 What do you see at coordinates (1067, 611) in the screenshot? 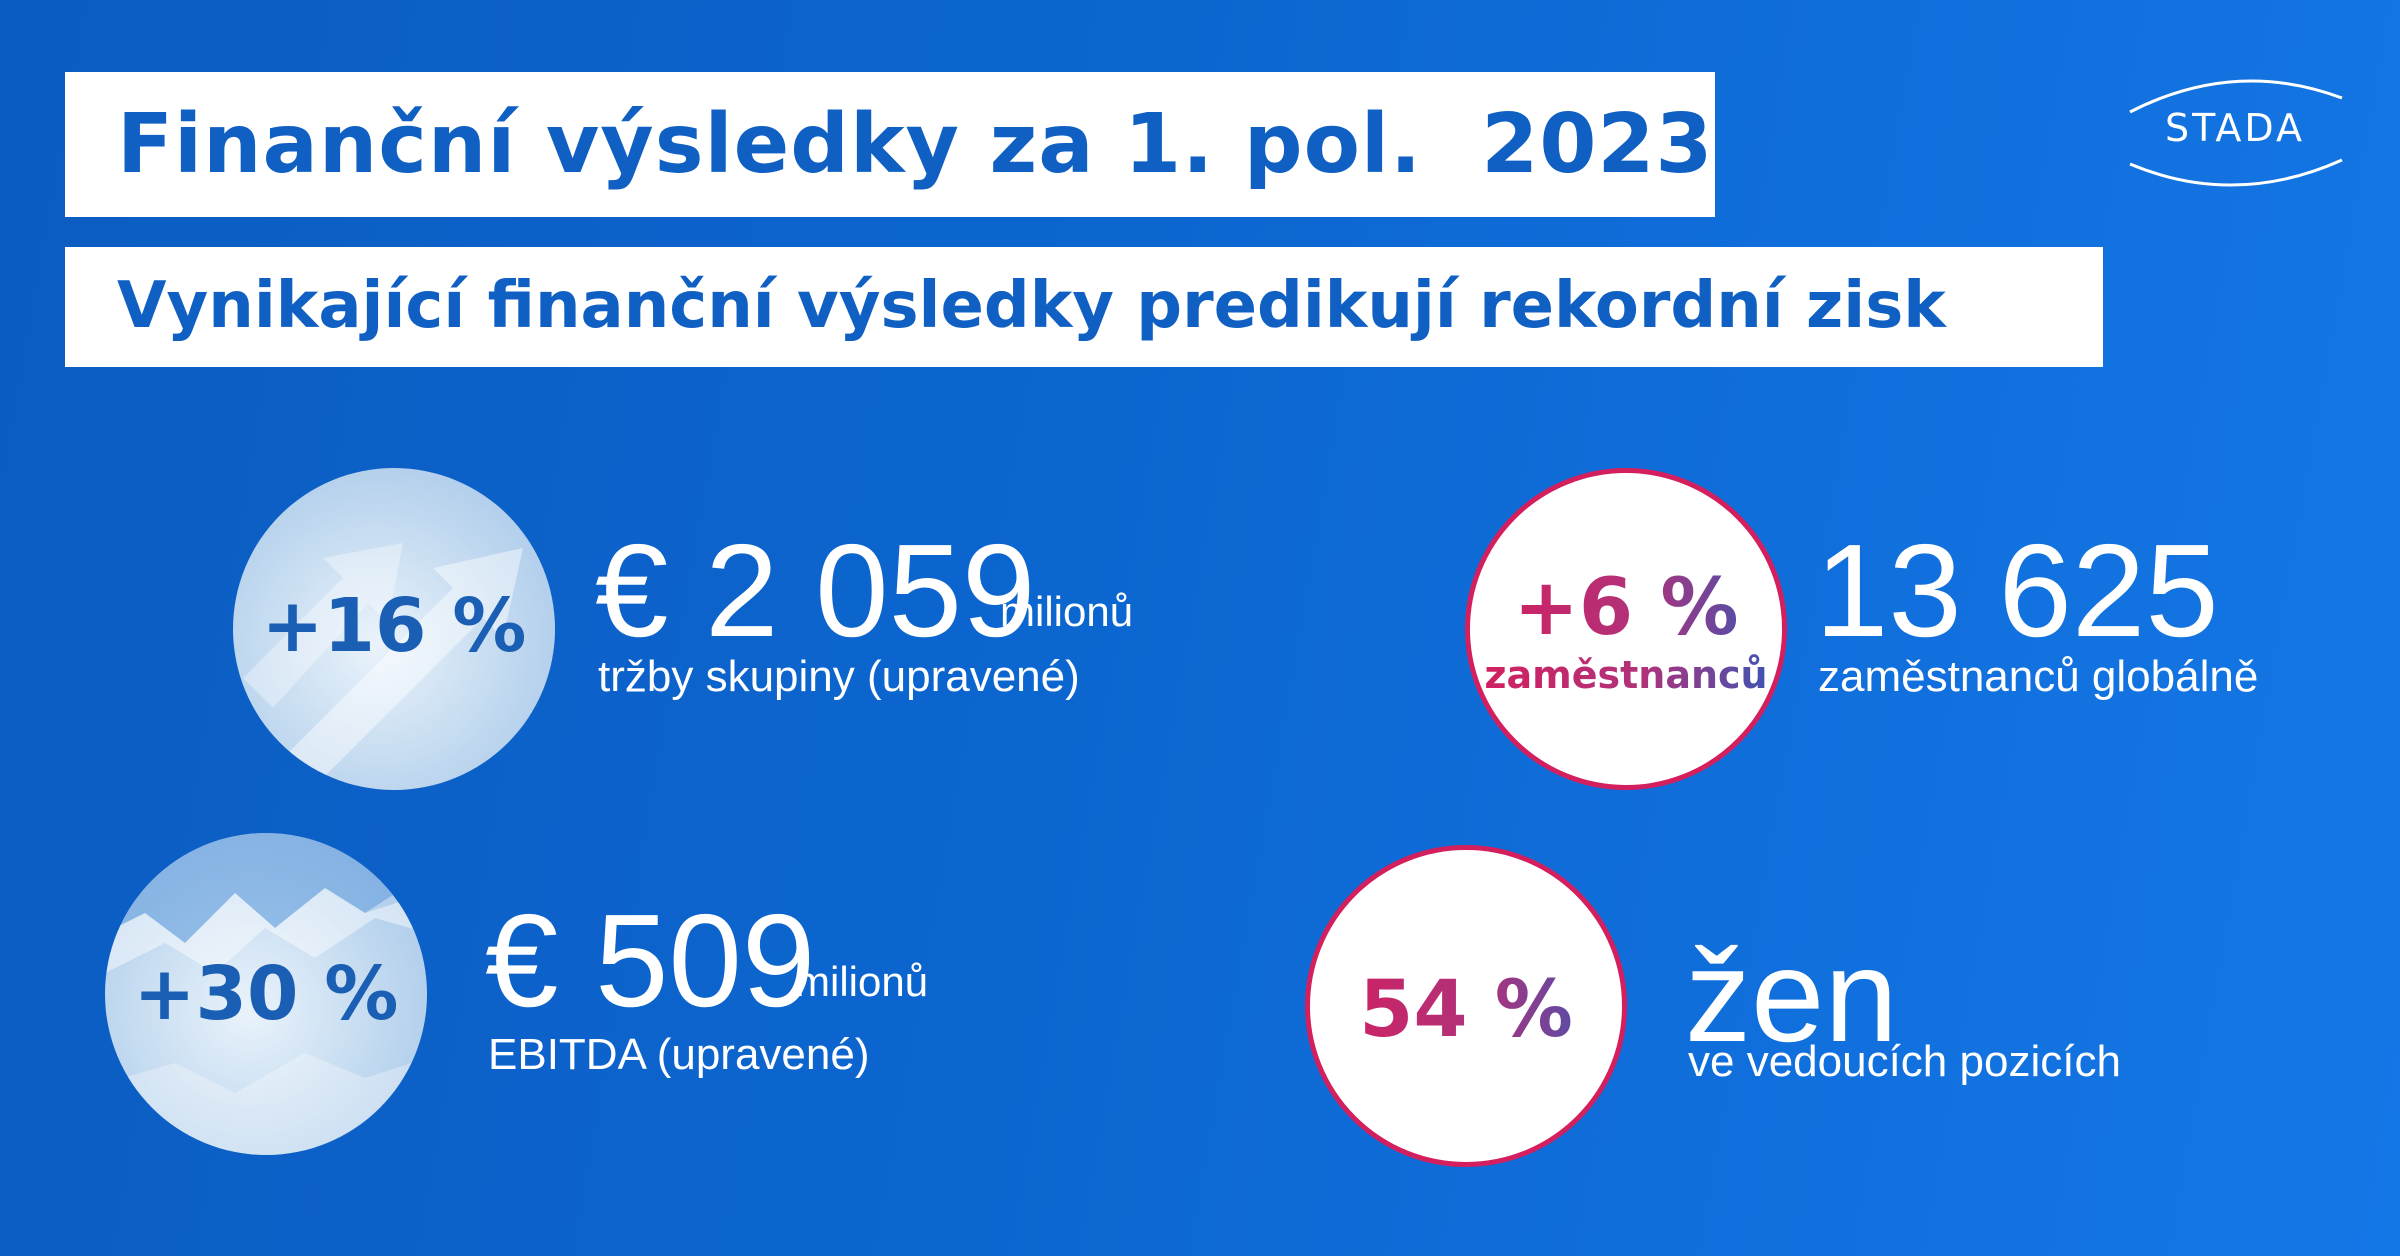
I see `revenue-unit: milionů` at bounding box center [1067, 611].